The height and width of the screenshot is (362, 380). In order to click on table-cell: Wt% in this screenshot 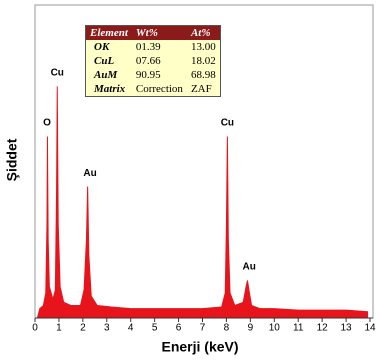, I will do `click(159, 32)`.